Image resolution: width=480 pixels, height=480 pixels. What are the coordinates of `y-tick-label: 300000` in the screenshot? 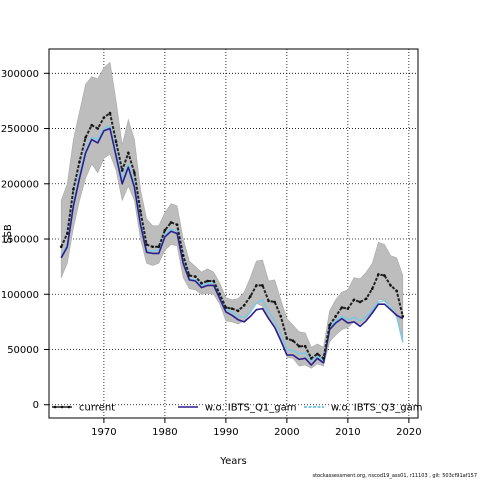 It's located at (20, 74).